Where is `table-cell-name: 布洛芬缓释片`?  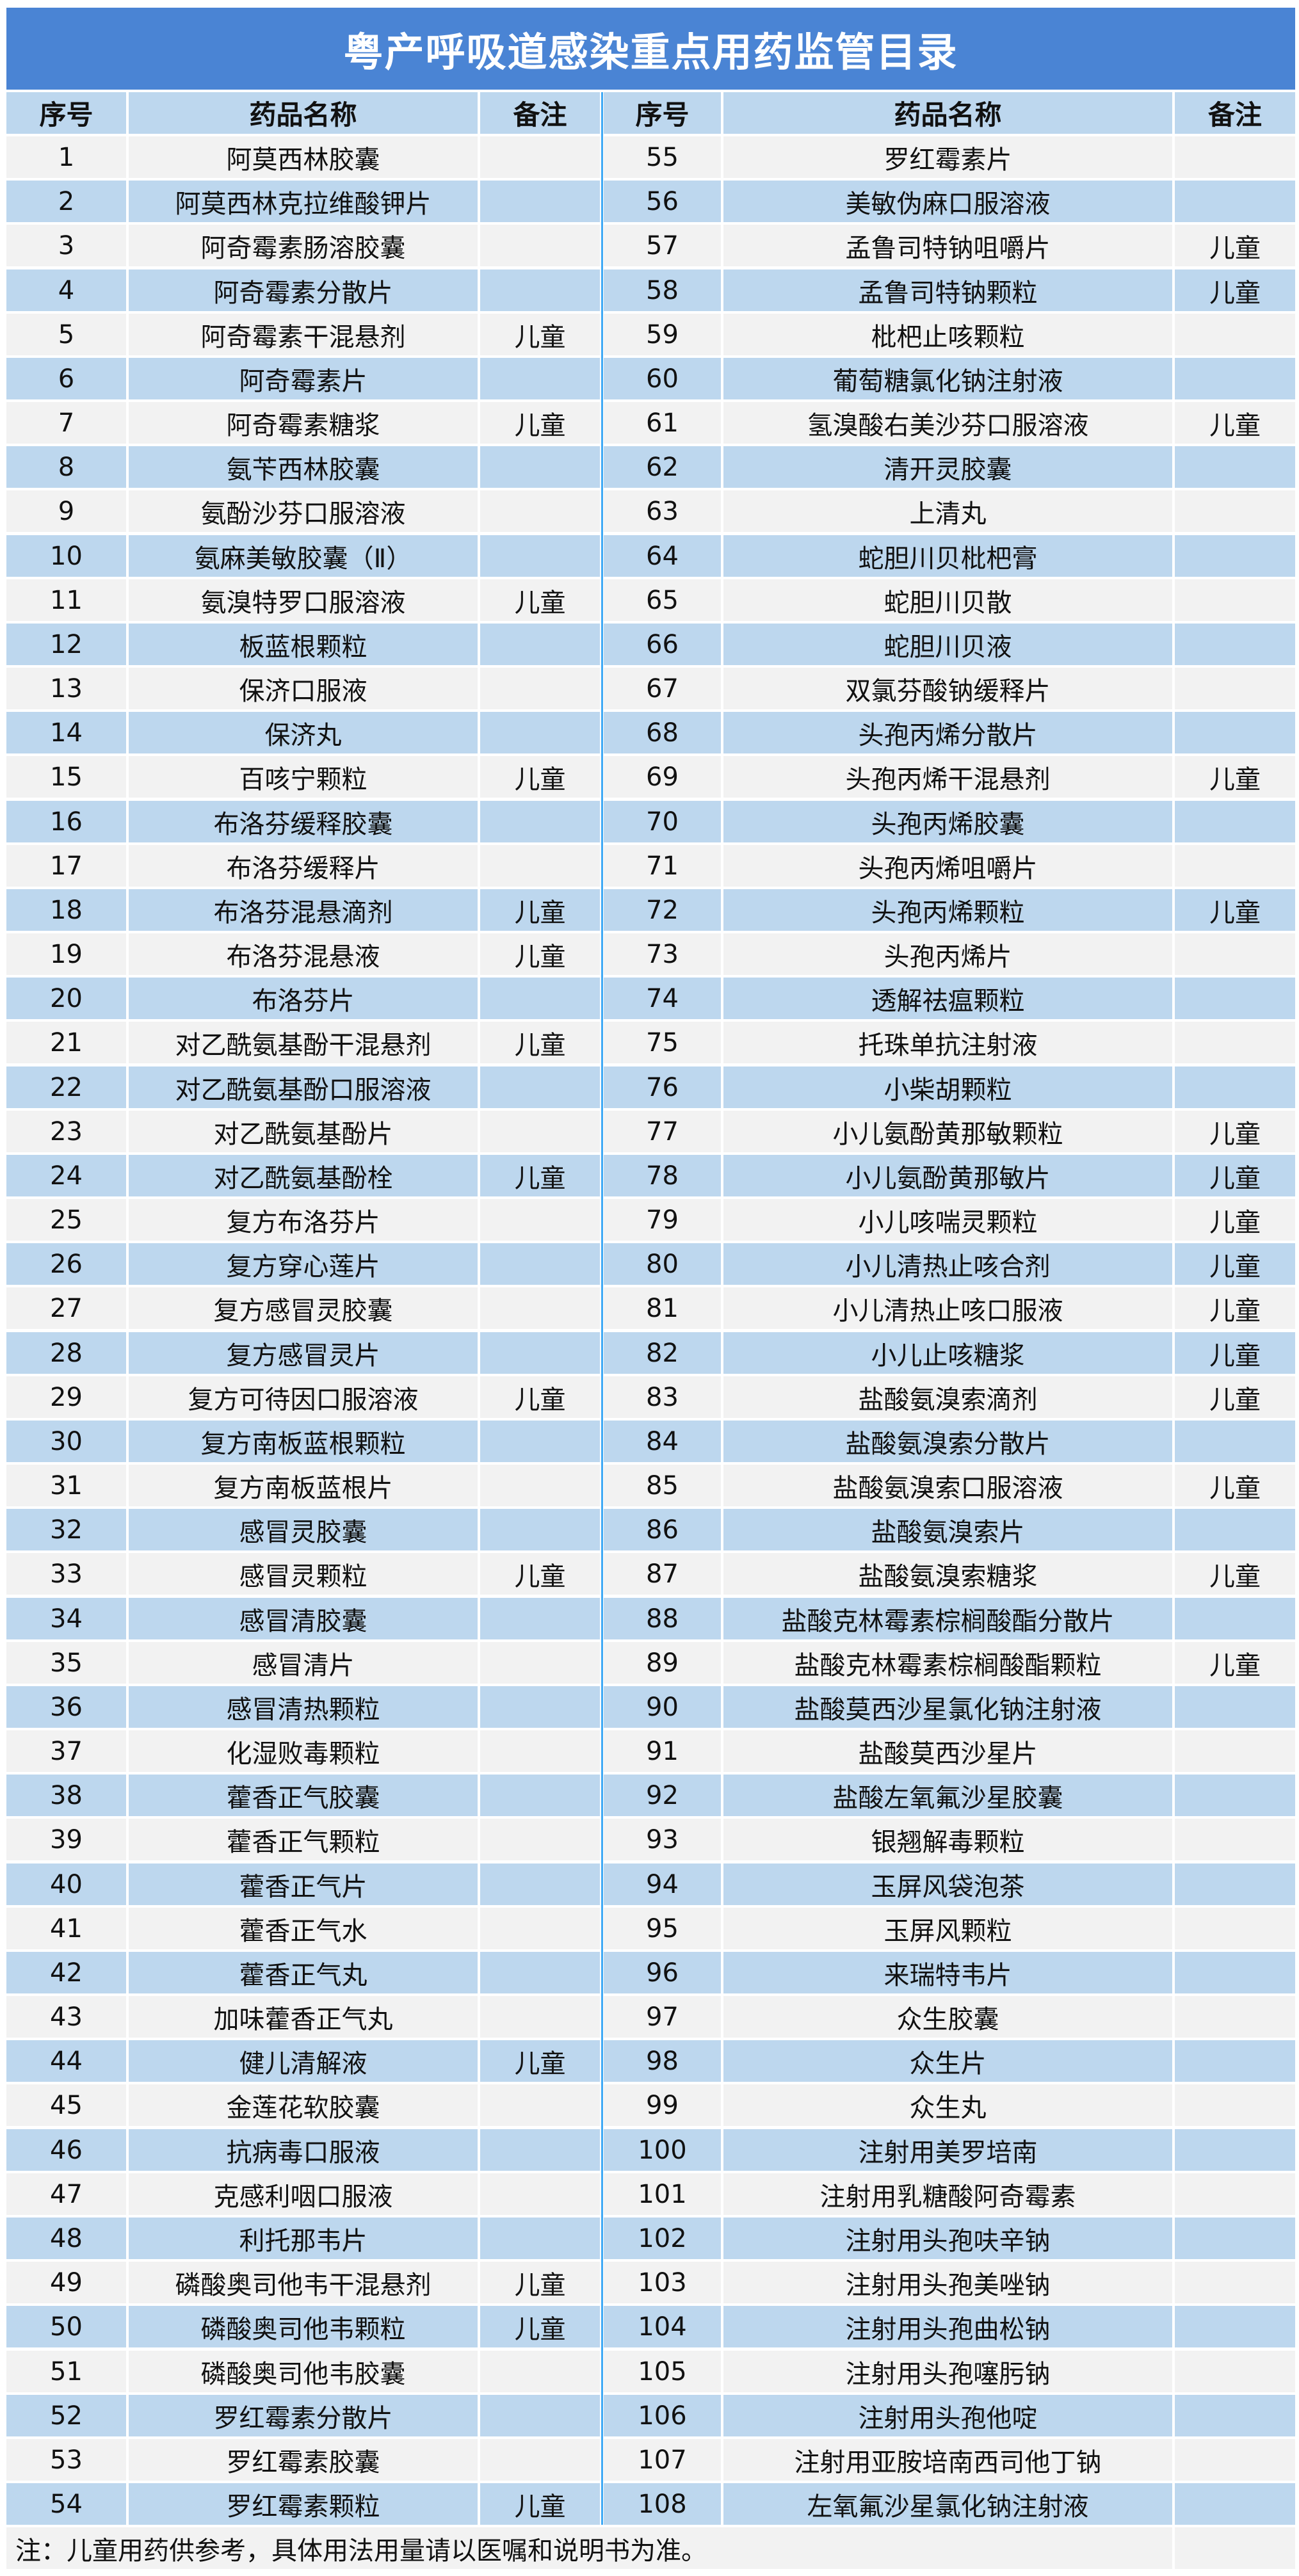
table-cell-name: 布洛芬缓释片 is located at coordinates (303, 866).